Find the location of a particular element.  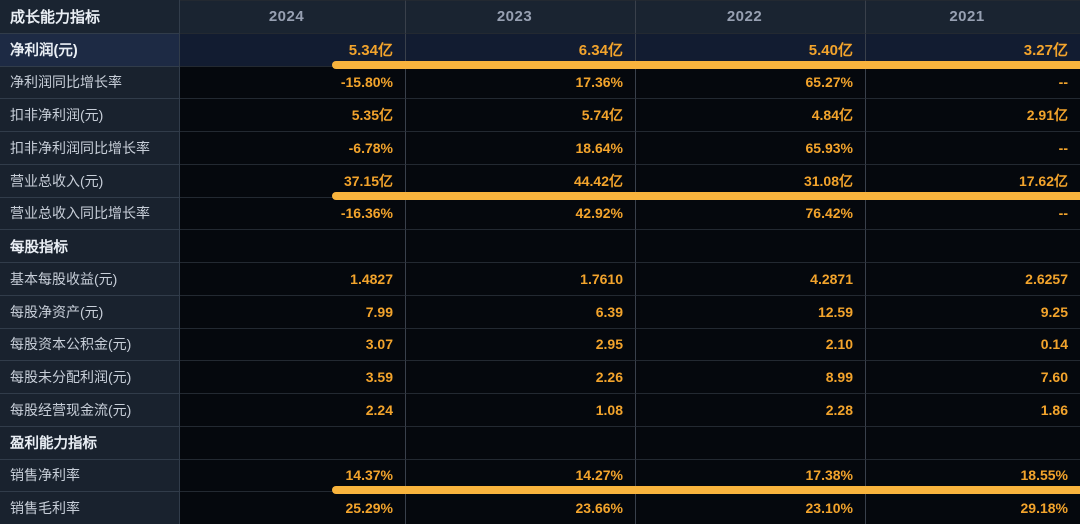

table-row: 基本每股收益(元) 1.4827 1.7610 4.2871 2.6257 is located at coordinates (540, 278).